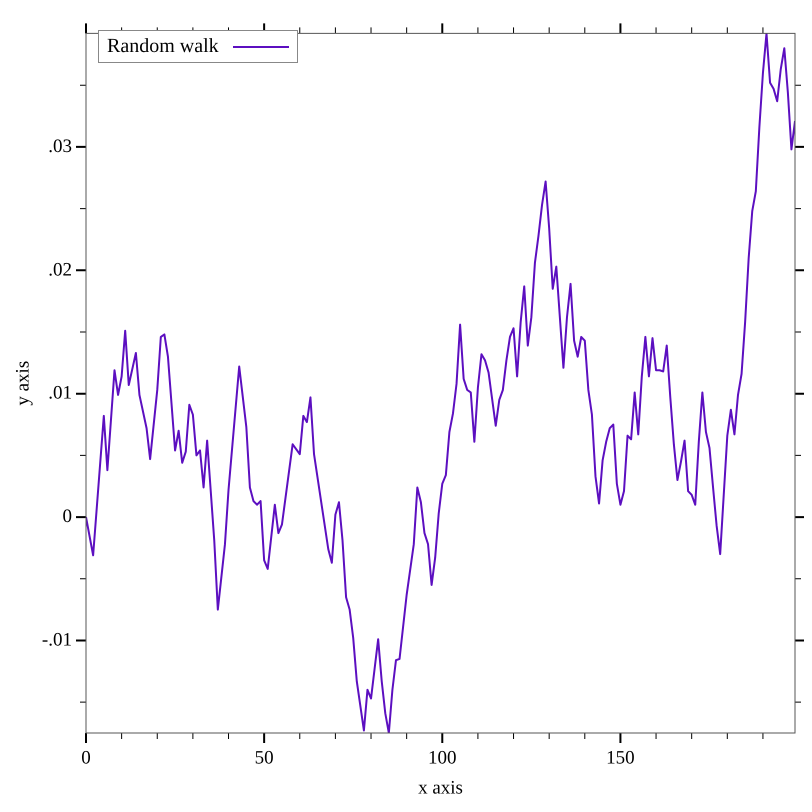  I want to click on y-tick-label: .02, so click(60, 269).